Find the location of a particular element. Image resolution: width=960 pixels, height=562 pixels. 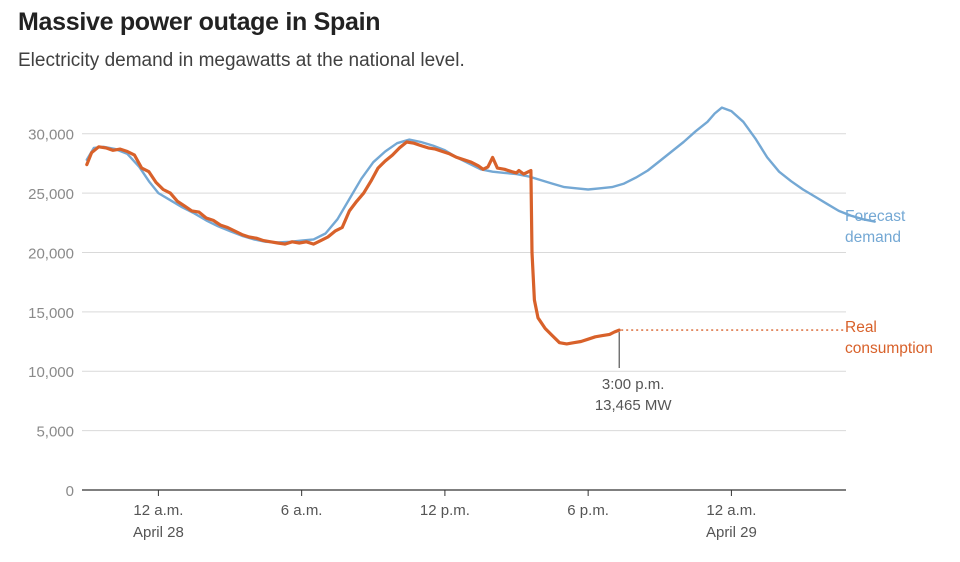

y-tick-label: 30,000 is located at coordinates (51, 135).